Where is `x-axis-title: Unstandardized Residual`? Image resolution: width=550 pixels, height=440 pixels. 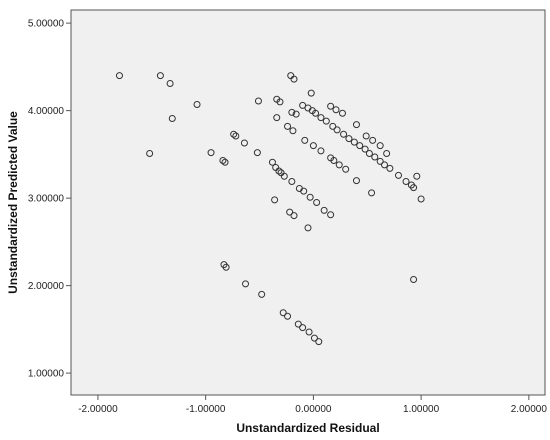 x-axis-title: Unstandardized Residual is located at coordinates (307, 428).